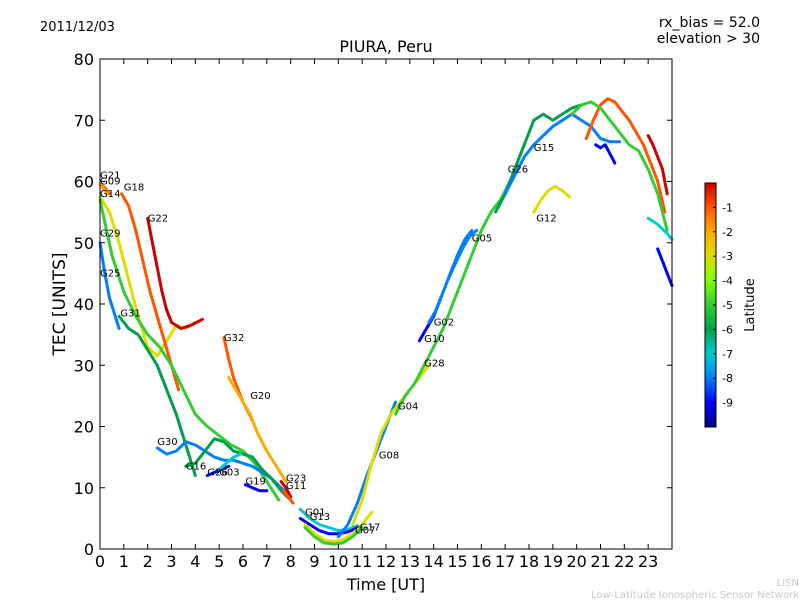 This screenshot has width=800, height=600. What do you see at coordinates (229, 473) in the screenshot?
I see `satellite-label: G03` at bounding box center [229, 473].